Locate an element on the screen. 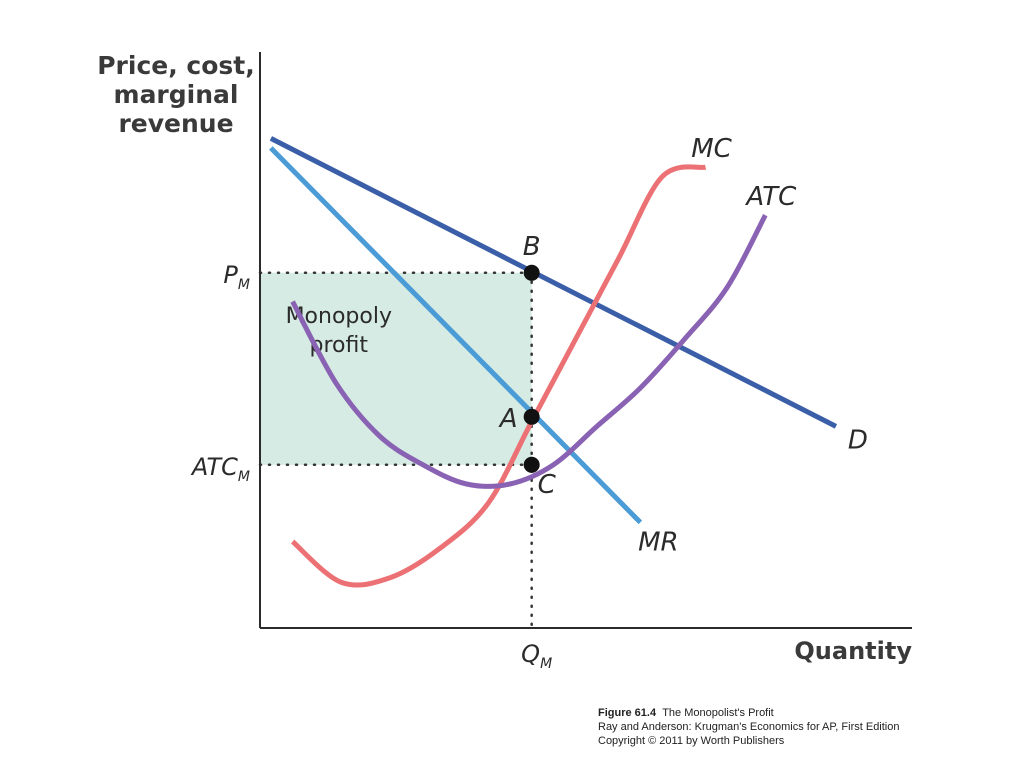 The width and height of the screenshot is (1024, 768). caption-copyright: Copyright © 2011 by Worth Publishers is located at coordinates (691, 741).